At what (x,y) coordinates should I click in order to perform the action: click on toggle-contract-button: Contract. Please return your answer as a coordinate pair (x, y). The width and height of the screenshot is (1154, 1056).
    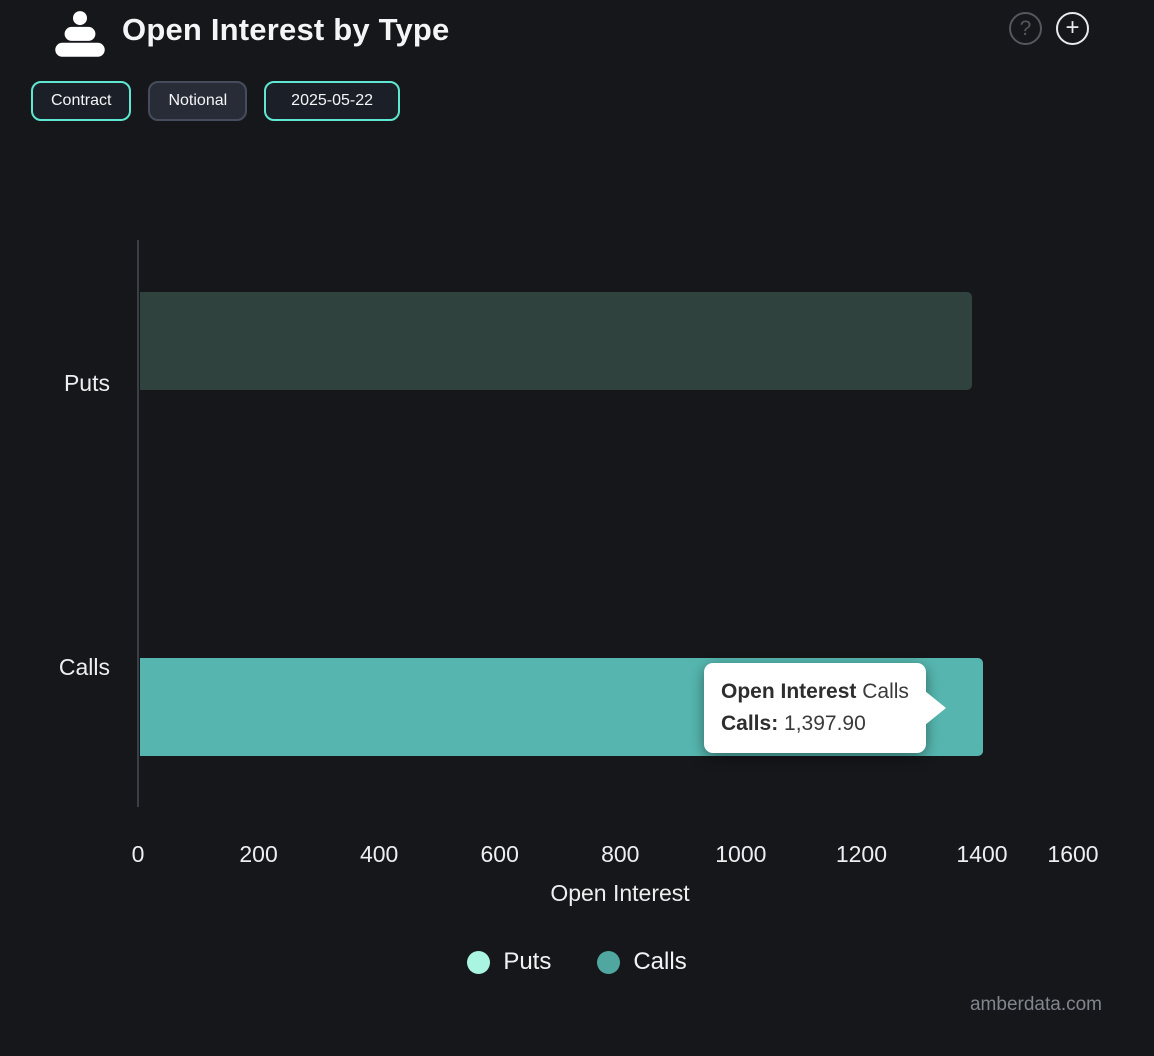
    Looking at the image, I should click on (81, 101).